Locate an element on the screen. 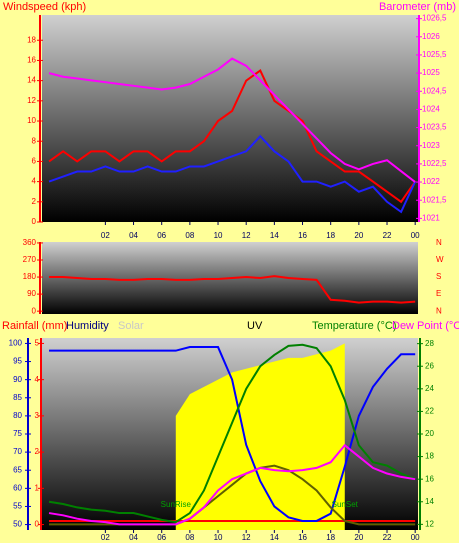  y2-tick-label: 22 is located at coordinates (429, 411).